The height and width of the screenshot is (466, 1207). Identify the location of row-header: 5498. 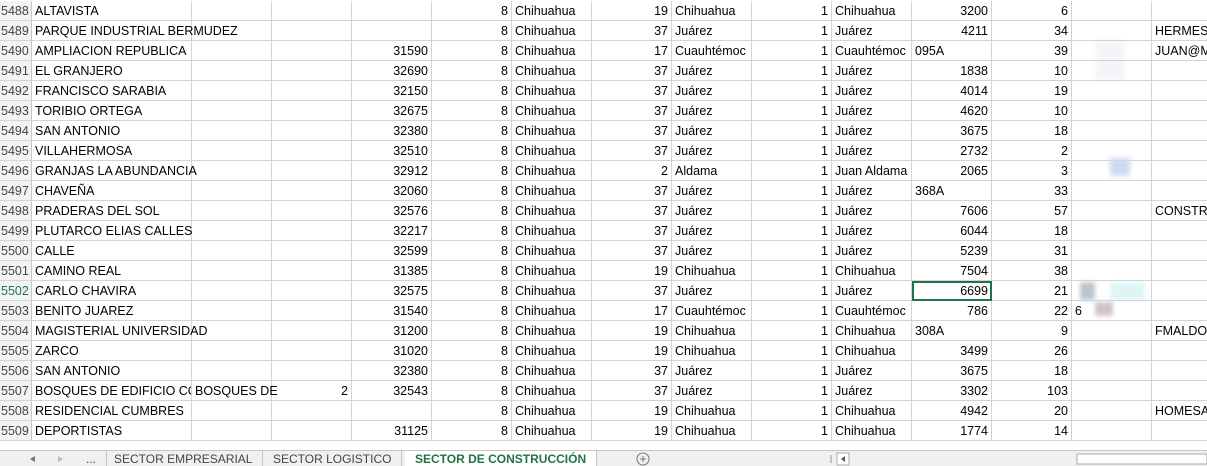
(16, 211).